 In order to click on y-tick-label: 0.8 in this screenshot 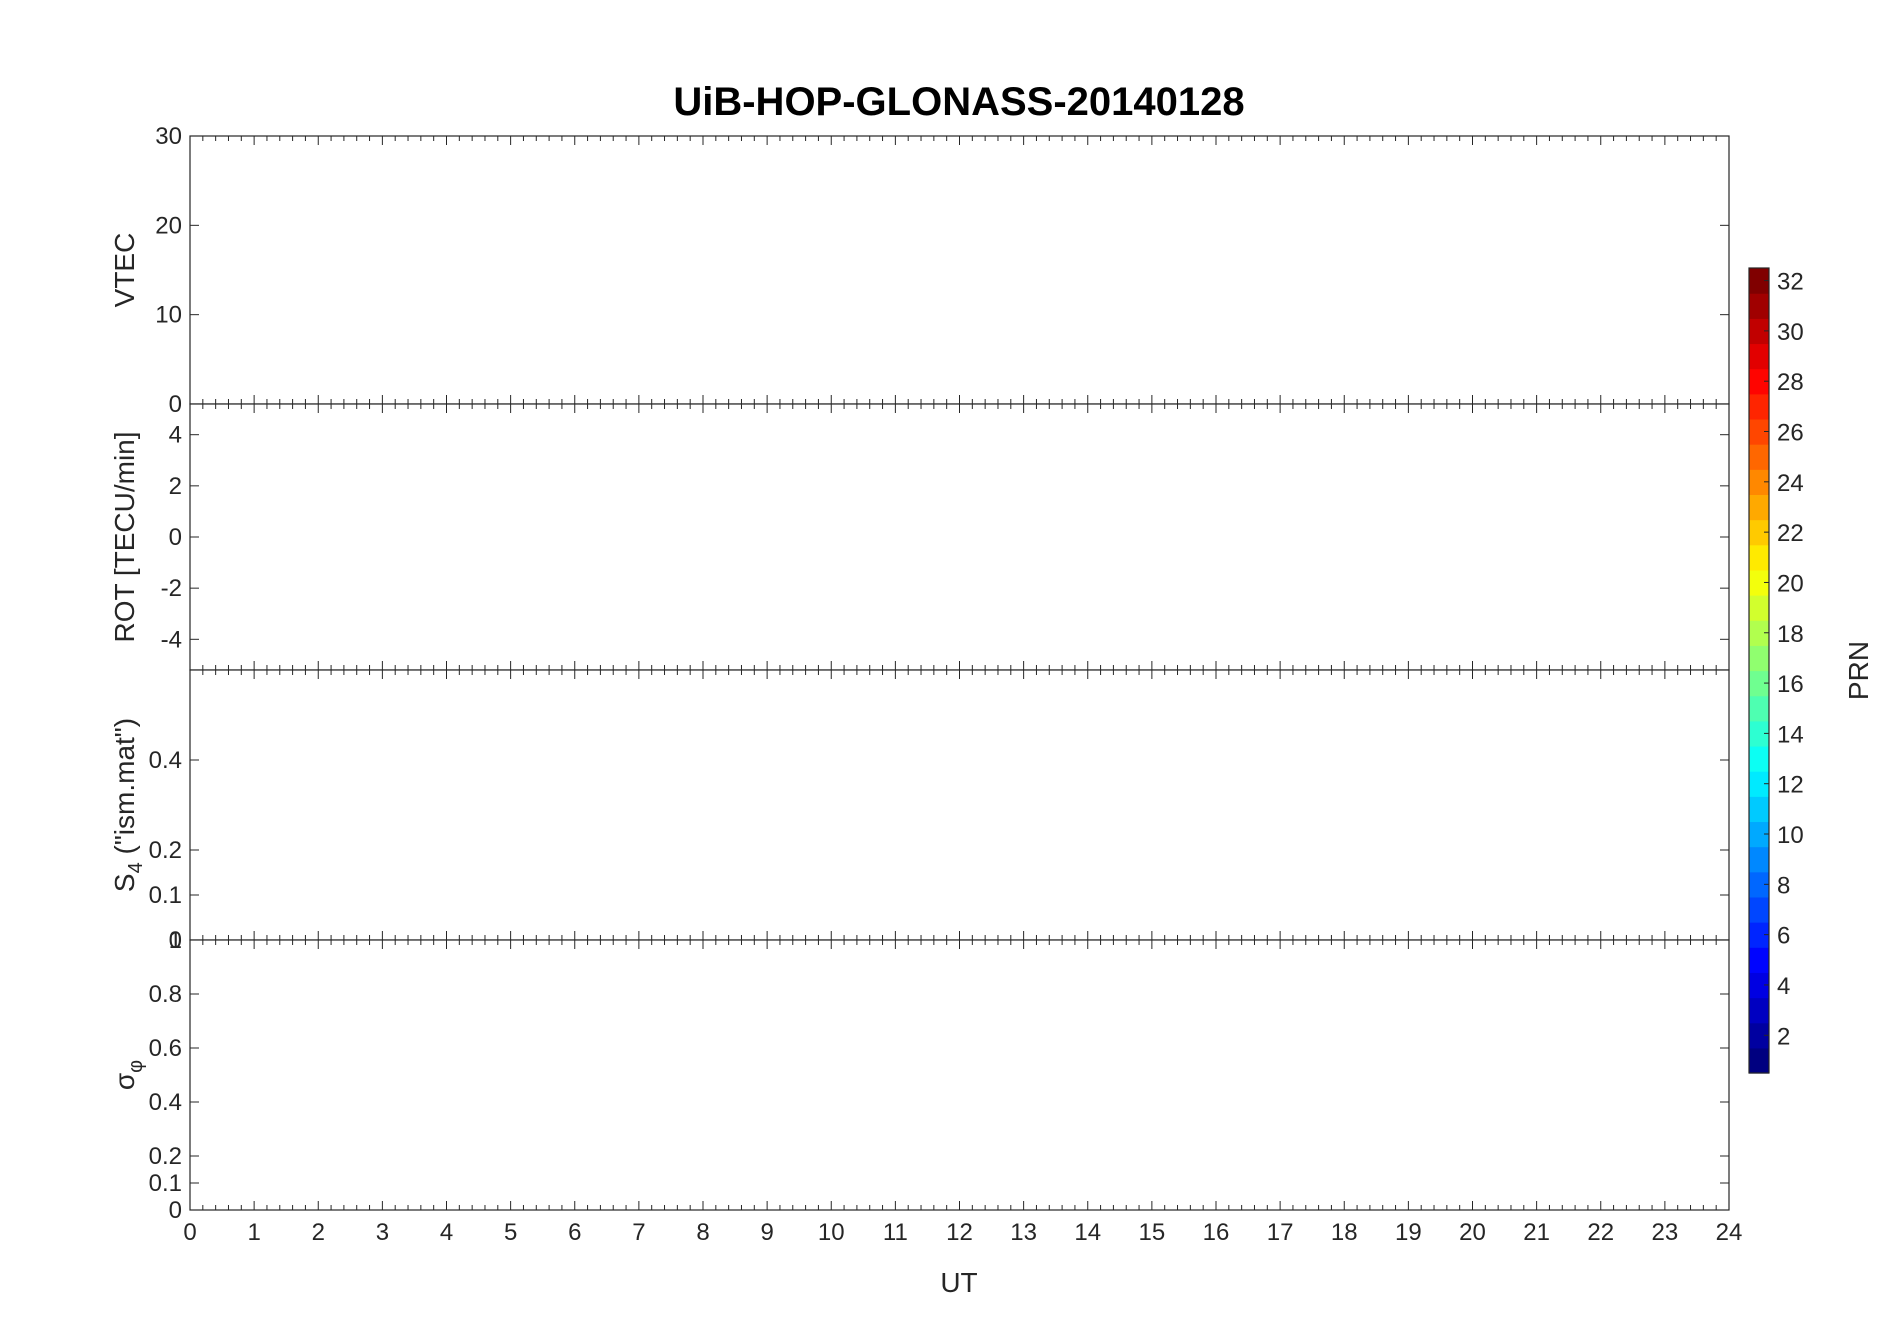, I will do `click(165, 994)`.